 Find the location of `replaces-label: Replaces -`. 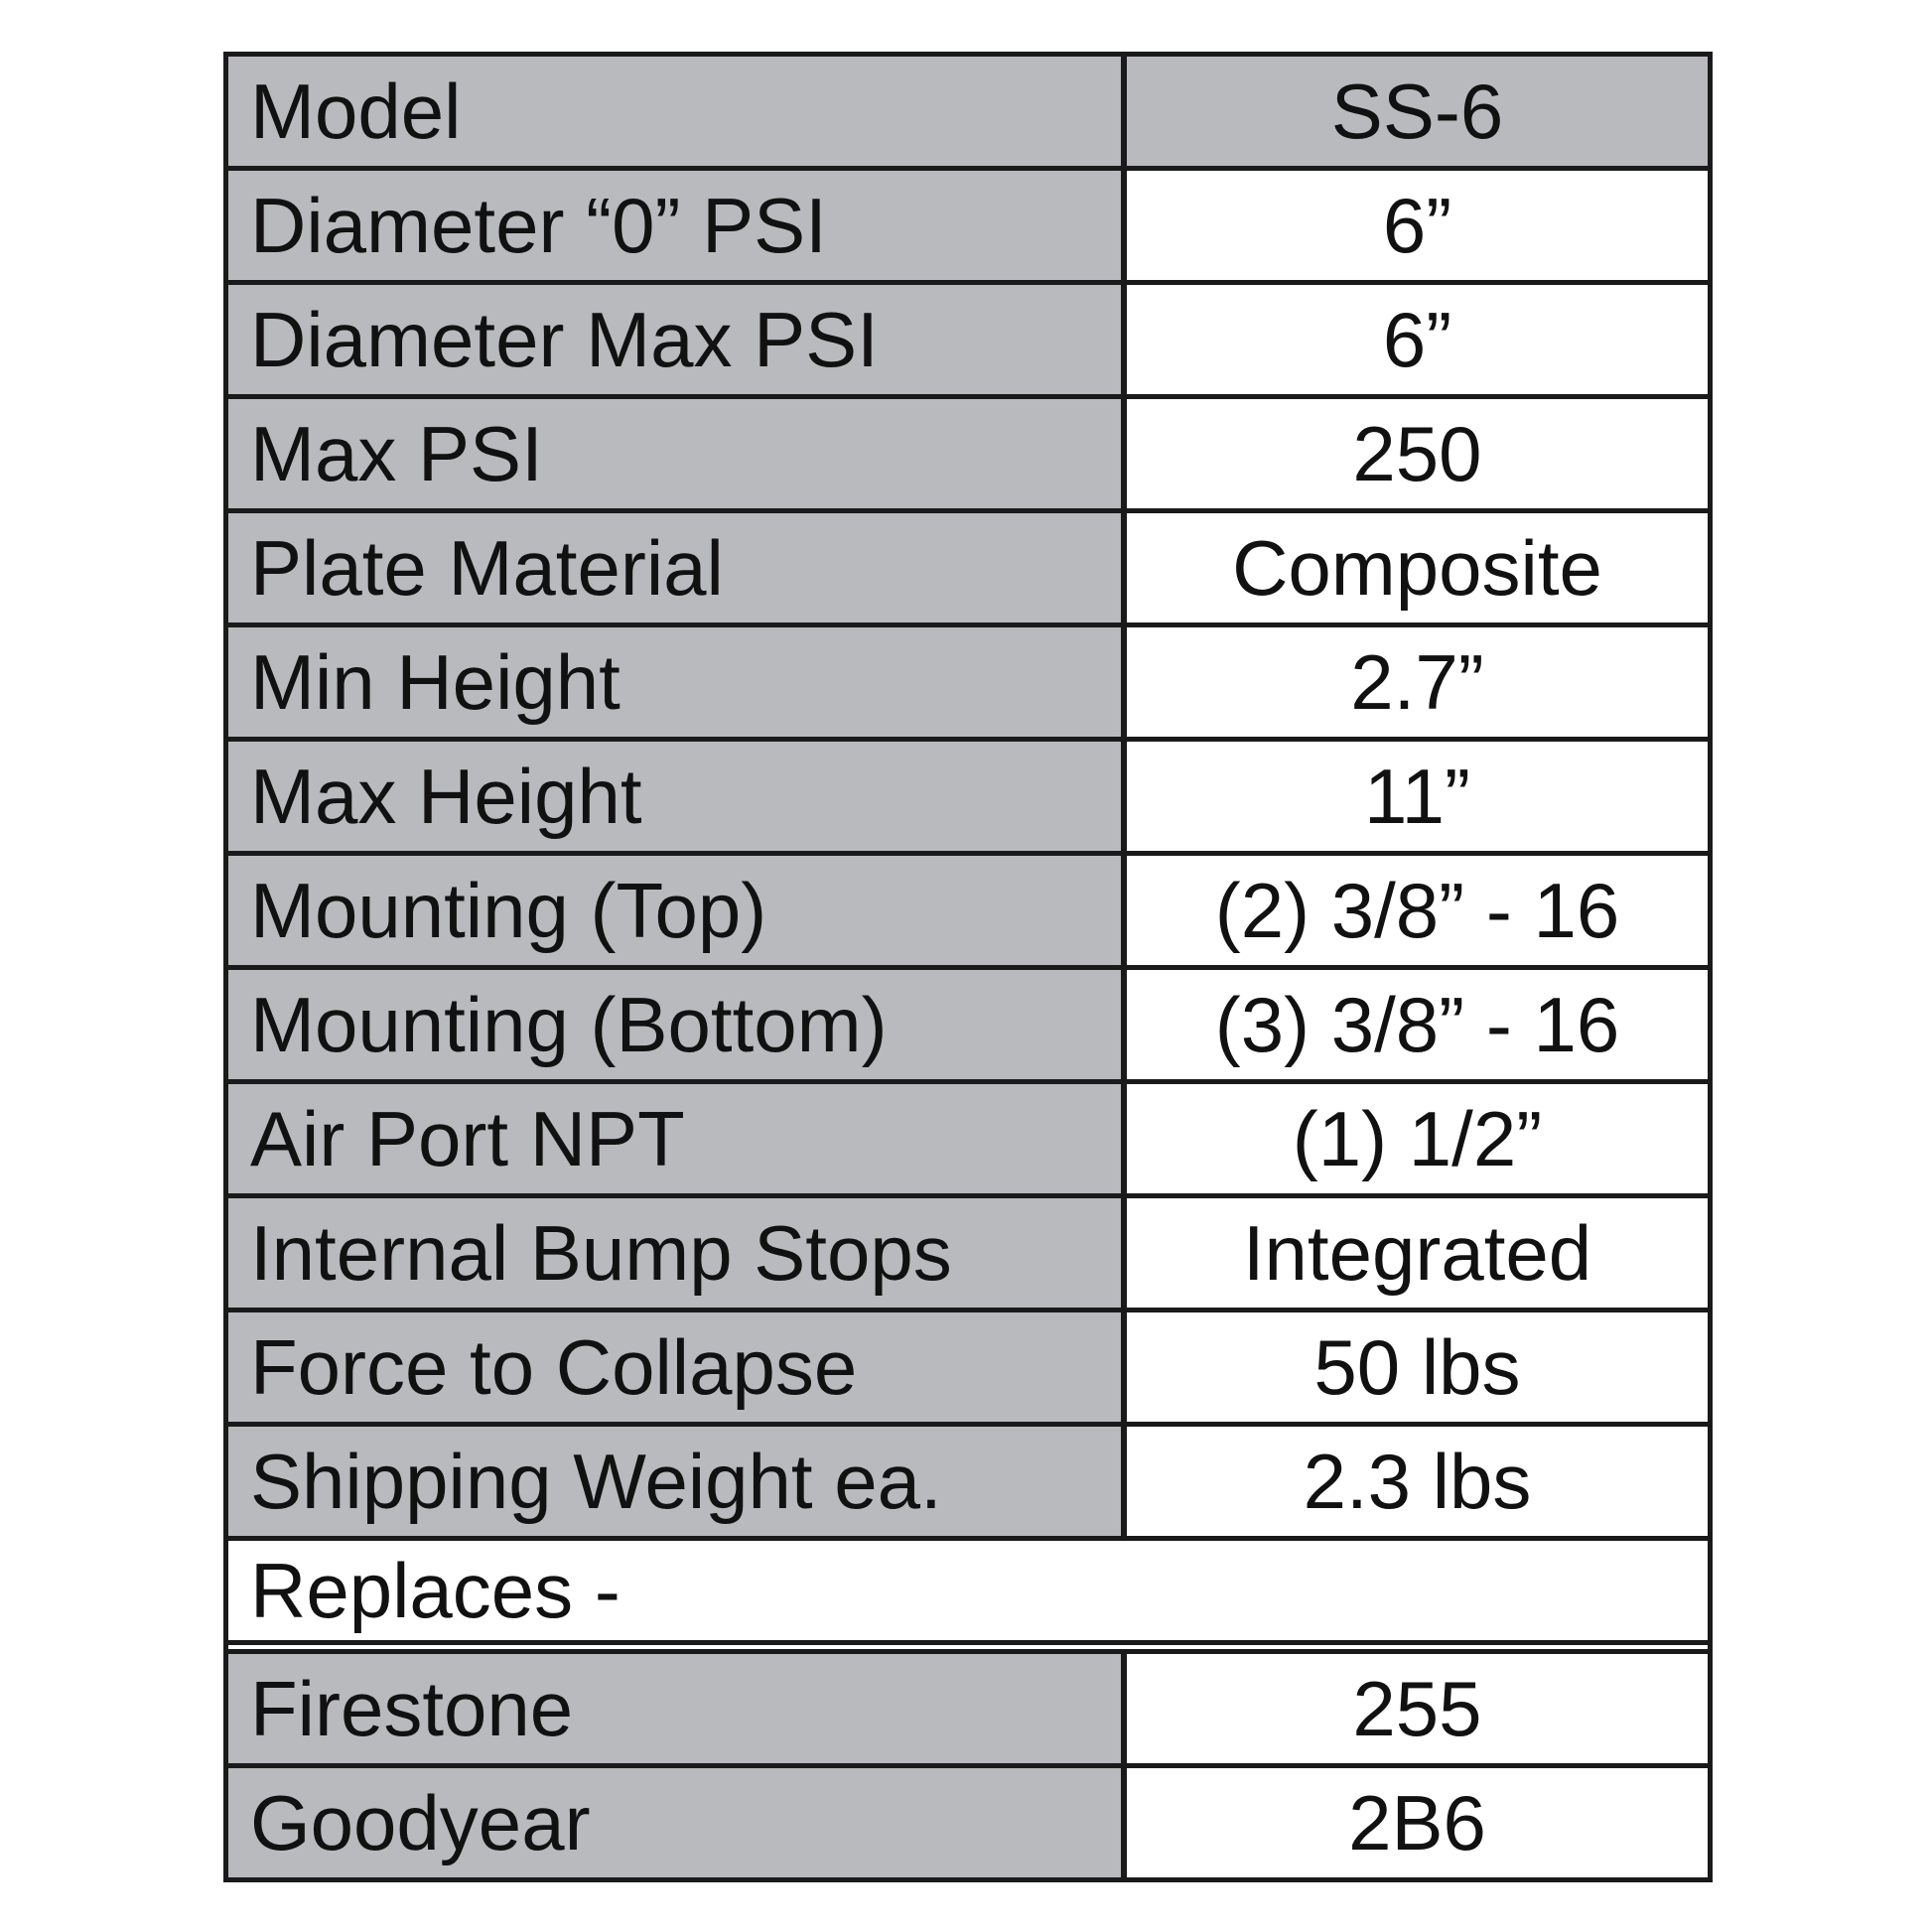

replaces-label: Replaces - is located at coordinates (968, 1591).